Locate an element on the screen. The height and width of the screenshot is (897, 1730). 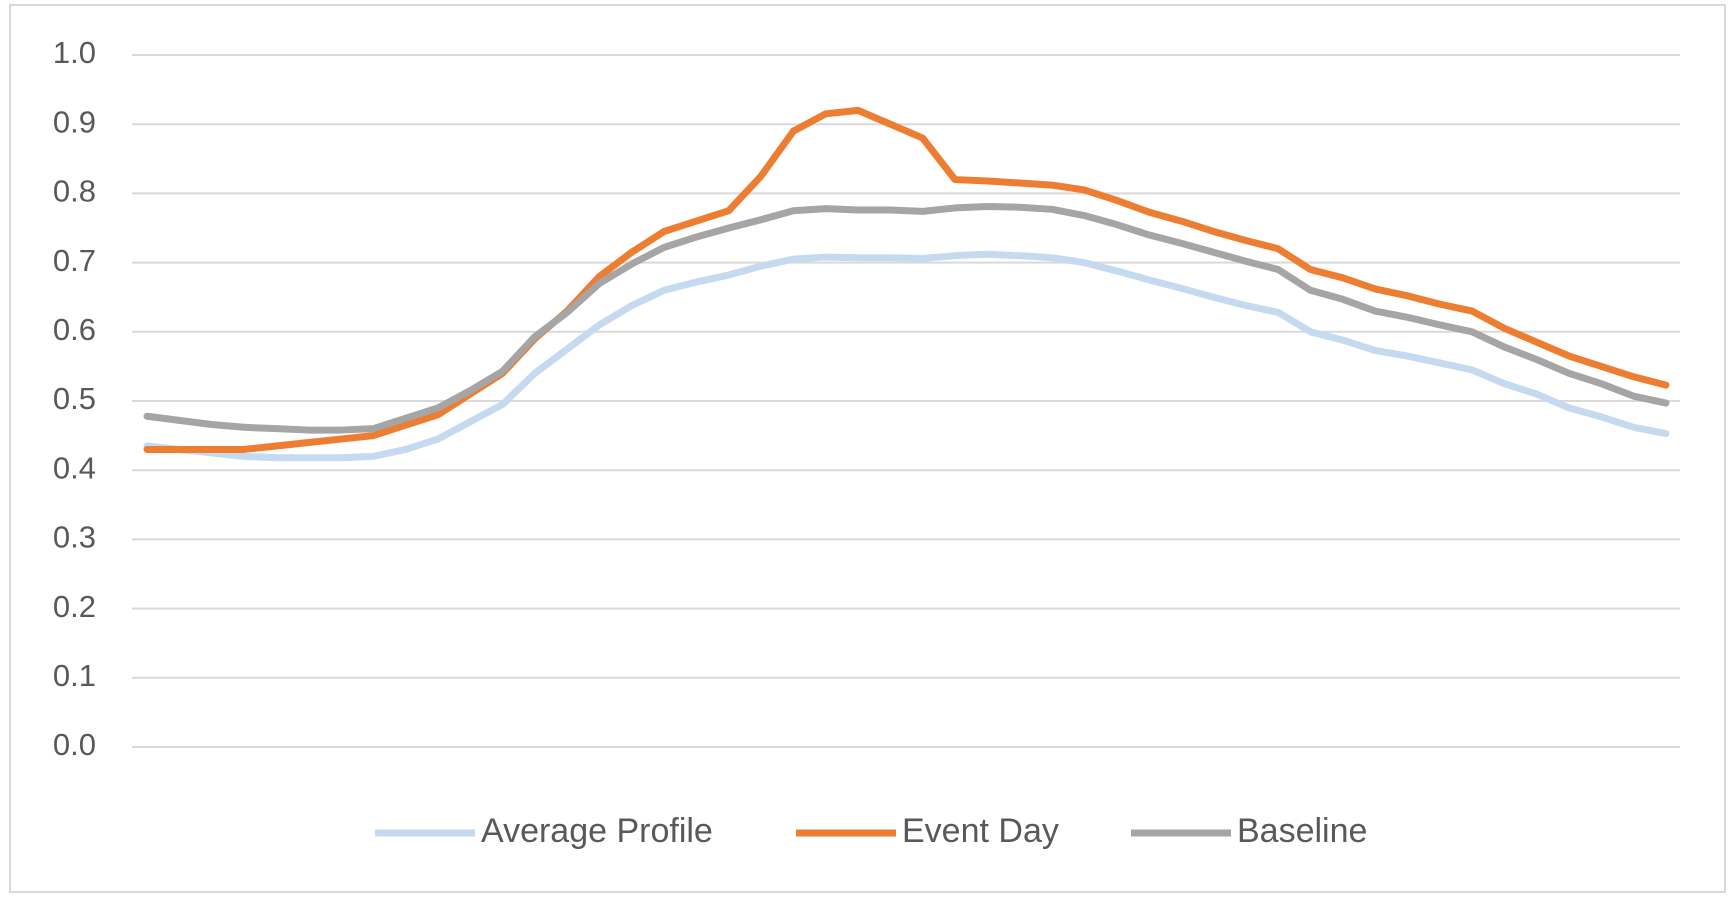
y-tick-label: 0.4 is located at coordinates (74, 467).